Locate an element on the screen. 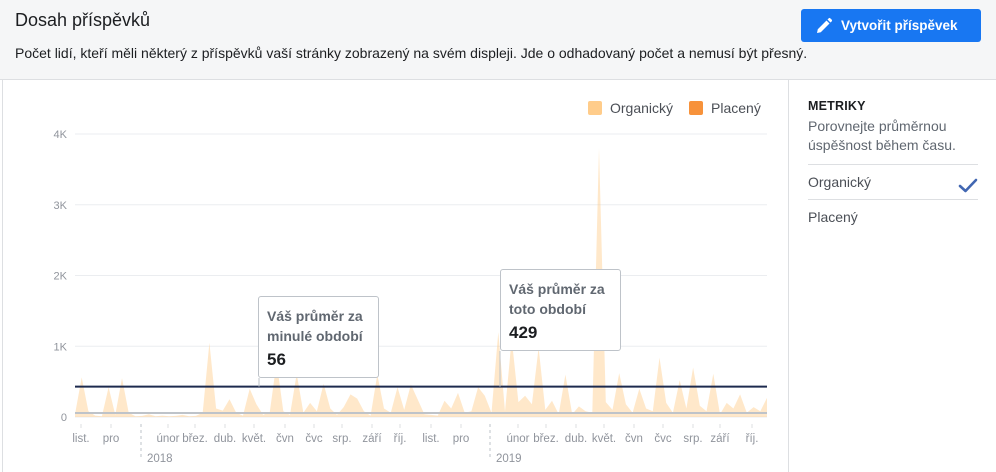 This screenshot has width=996, height=472. y-tick-label: 3K is located at coordinates (61, 206).